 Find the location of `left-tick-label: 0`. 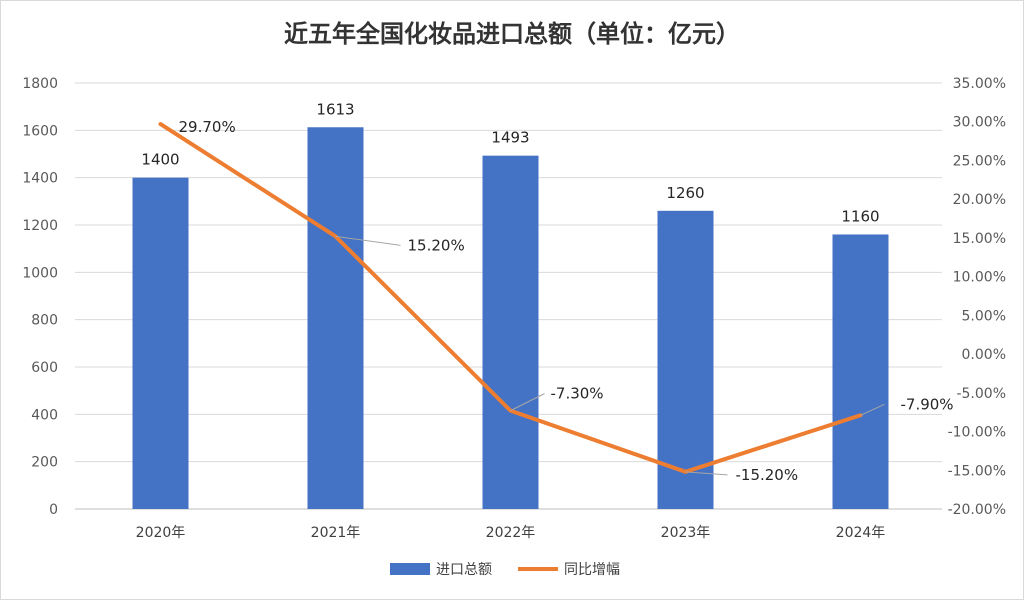

left-tick-label: 0 is located at coordinates (53, 510).